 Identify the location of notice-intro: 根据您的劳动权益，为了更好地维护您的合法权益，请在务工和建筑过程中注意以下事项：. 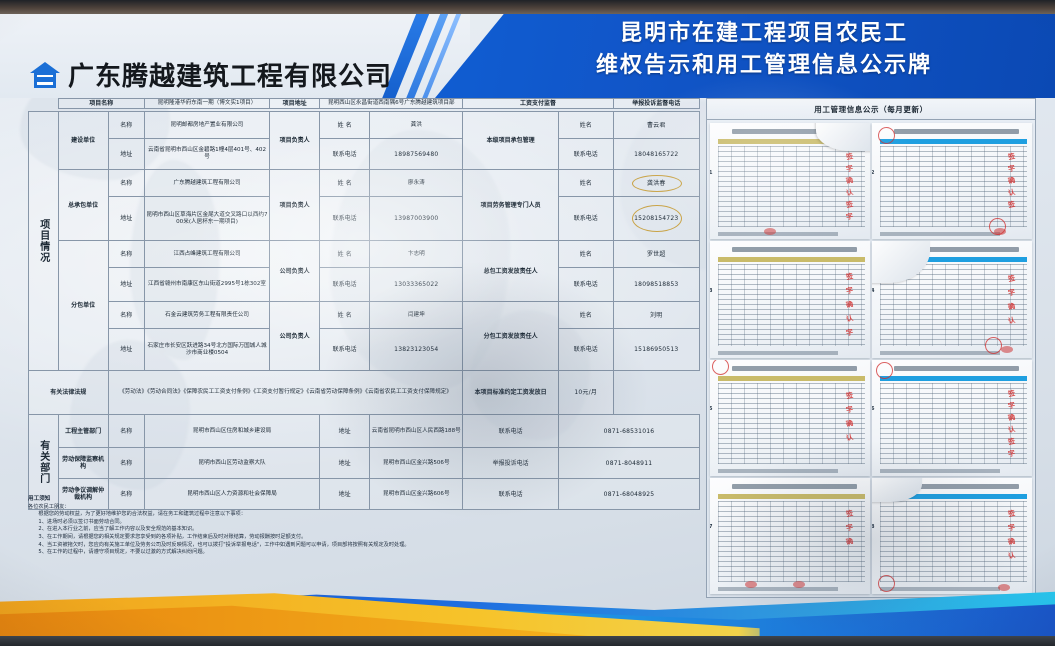
(142, 514).